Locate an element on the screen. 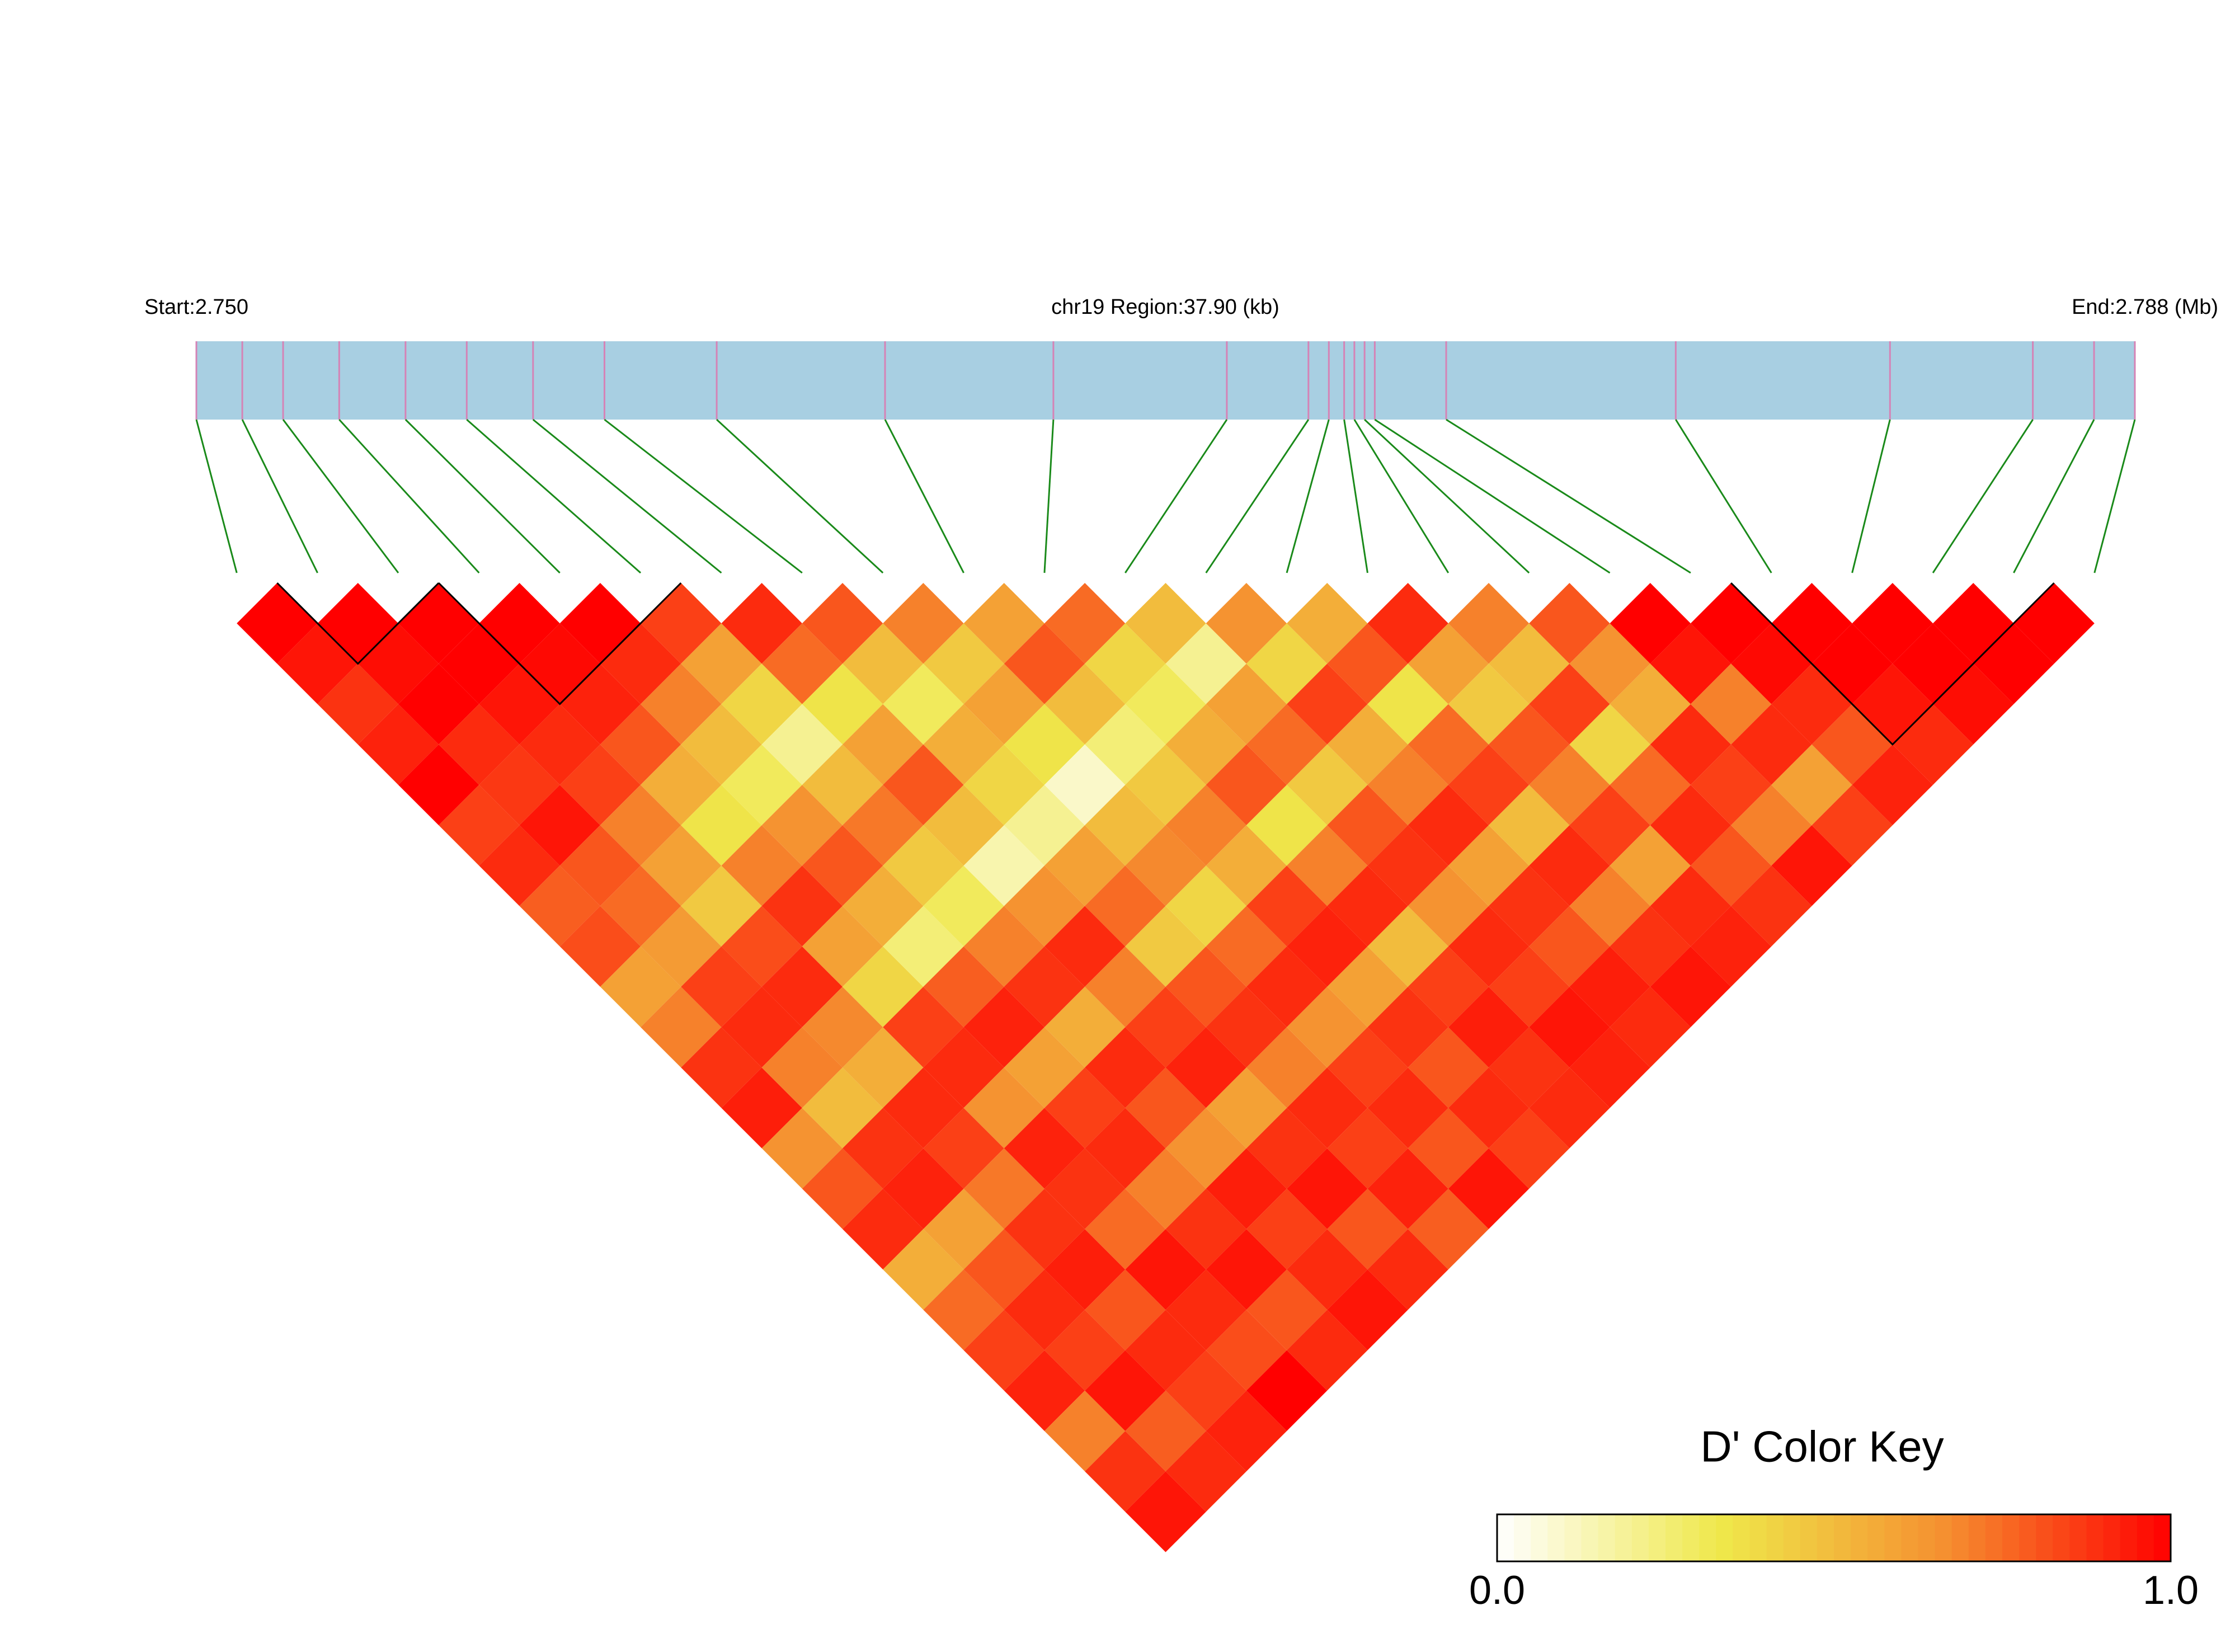  region-label: chr19 Region:37.90 (kb) is located at coordinates (1165, 307).